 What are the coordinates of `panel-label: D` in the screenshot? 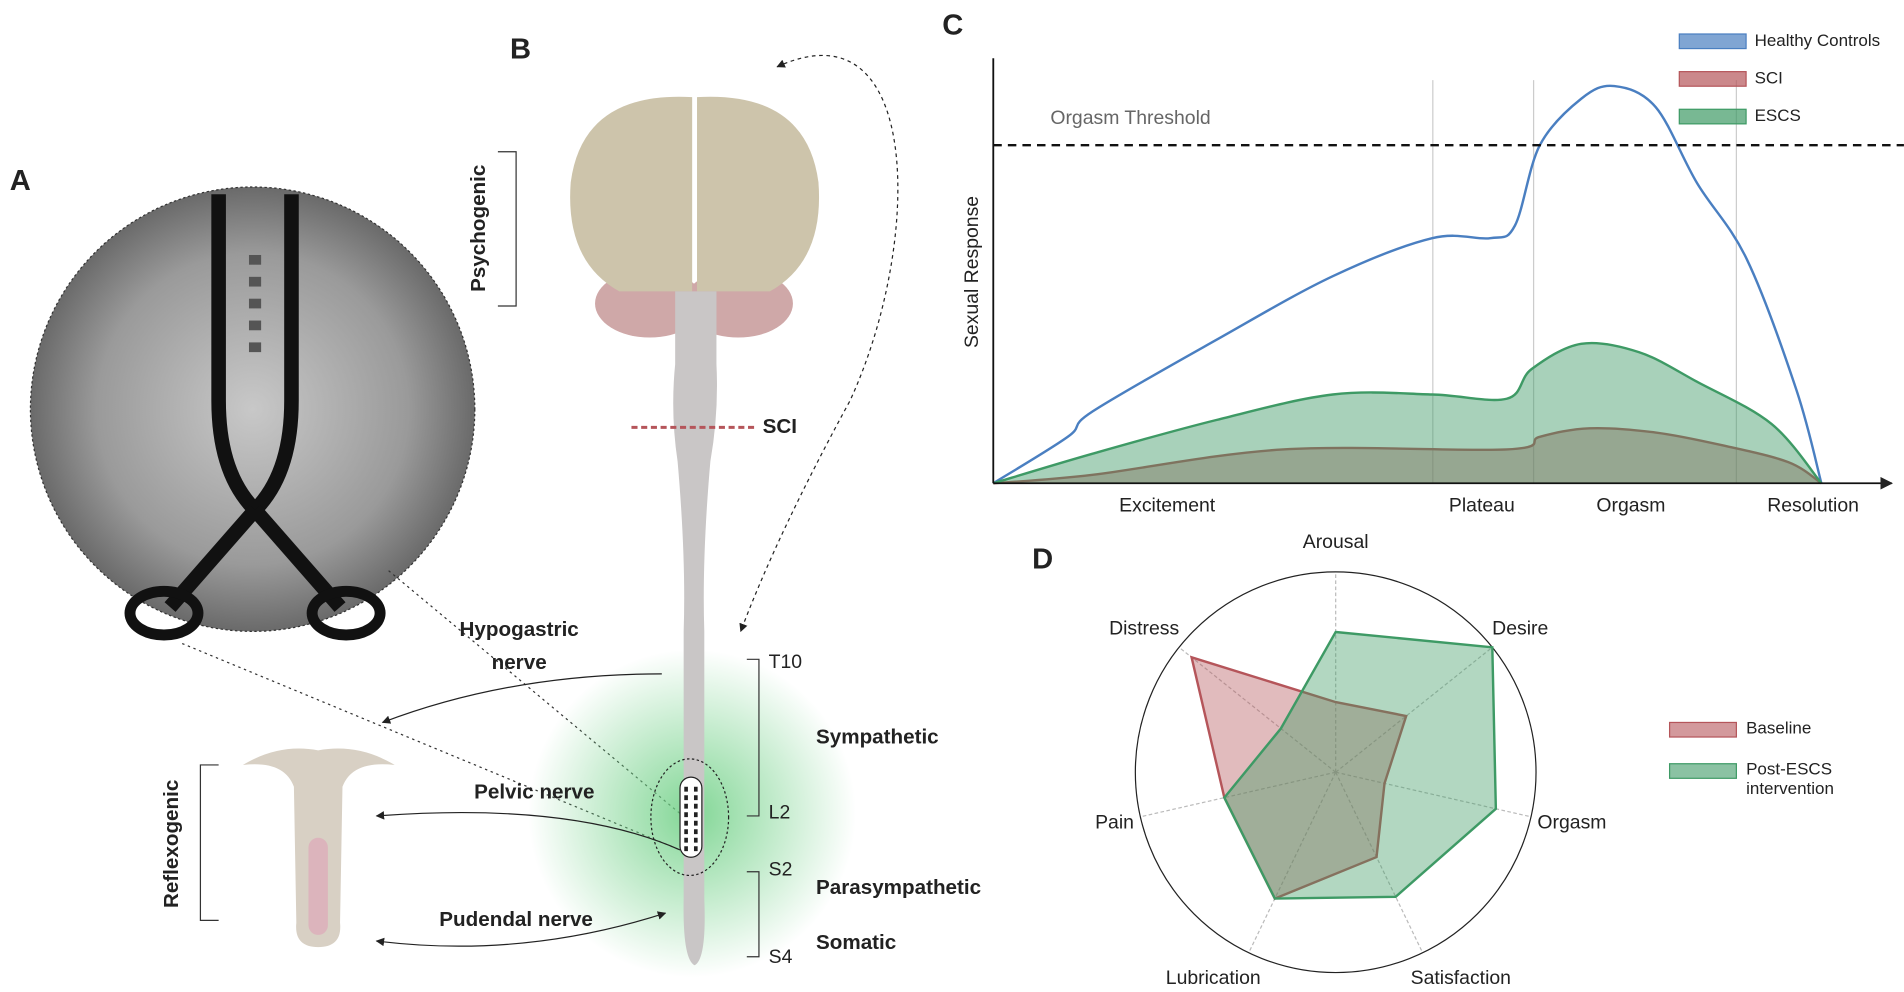 It's located at (1042, 560).